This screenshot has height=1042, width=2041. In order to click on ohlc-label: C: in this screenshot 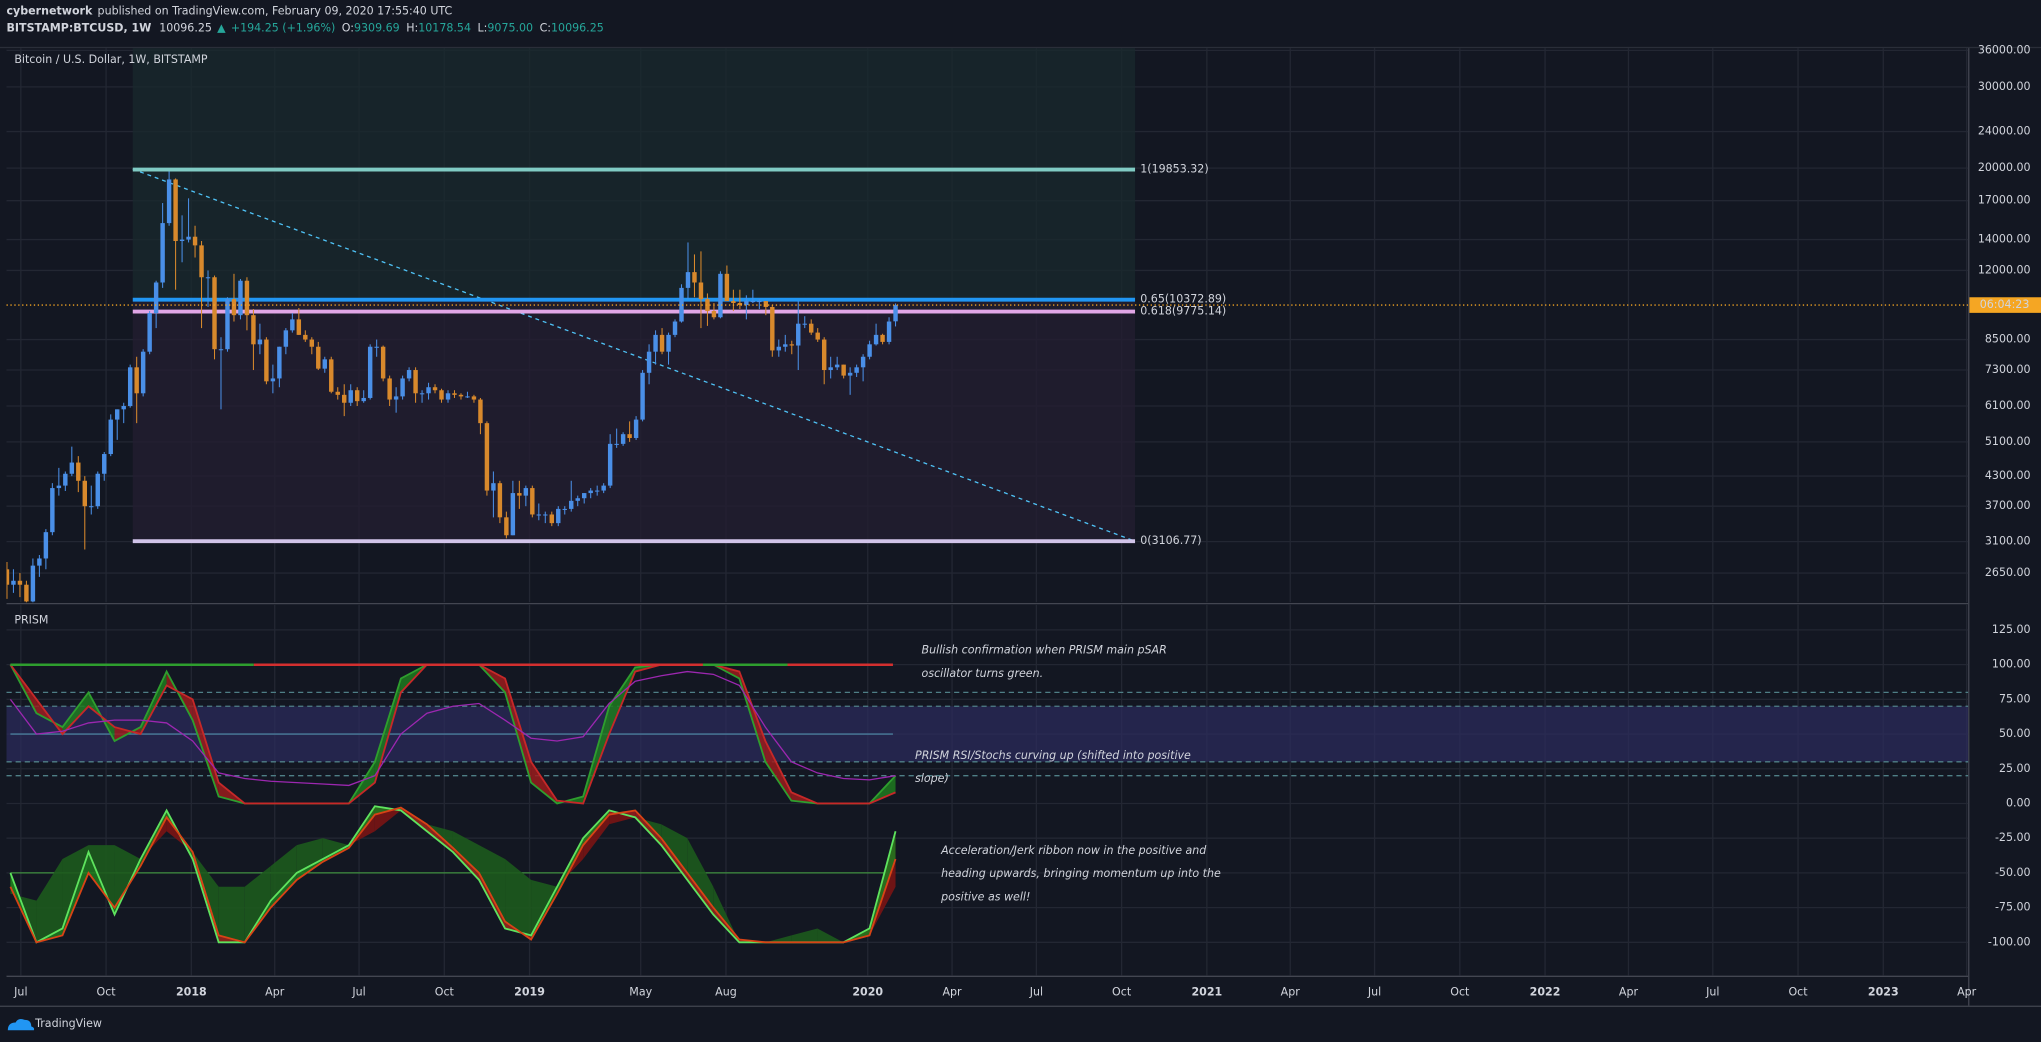, I will do `click(545, 28)`.